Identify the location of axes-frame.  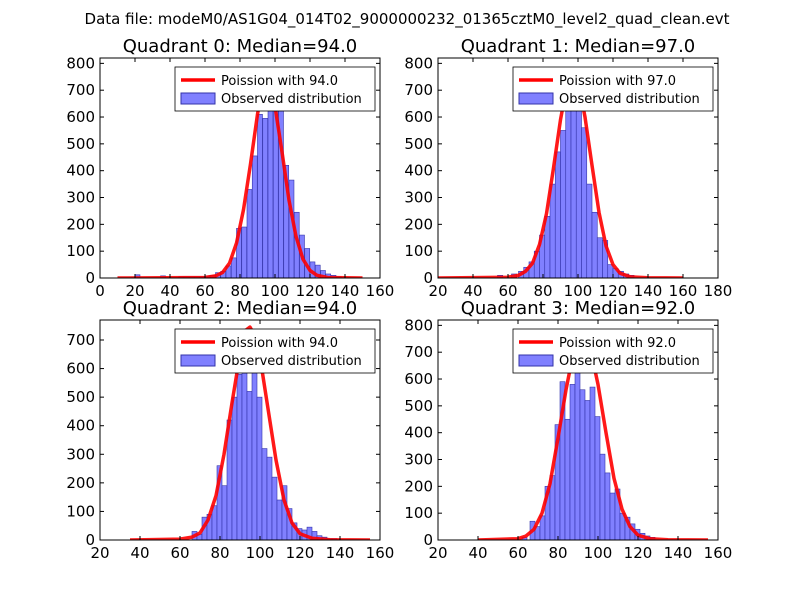
(578, 430).